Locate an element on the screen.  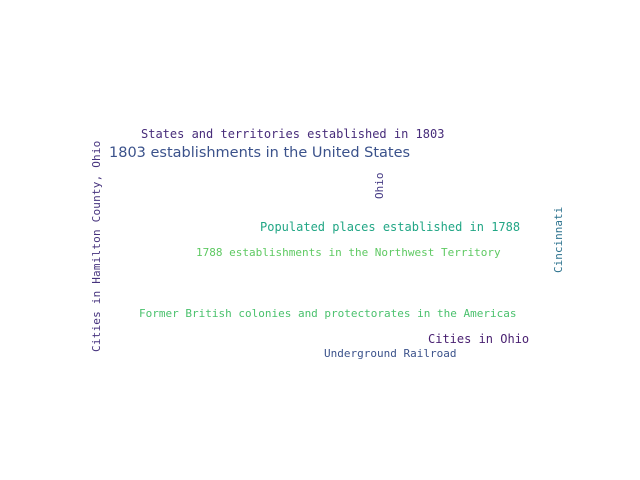
word-1803-establishments-in-the-united-states: 1803 establishments in the United States is located at coordinates (260, 153).